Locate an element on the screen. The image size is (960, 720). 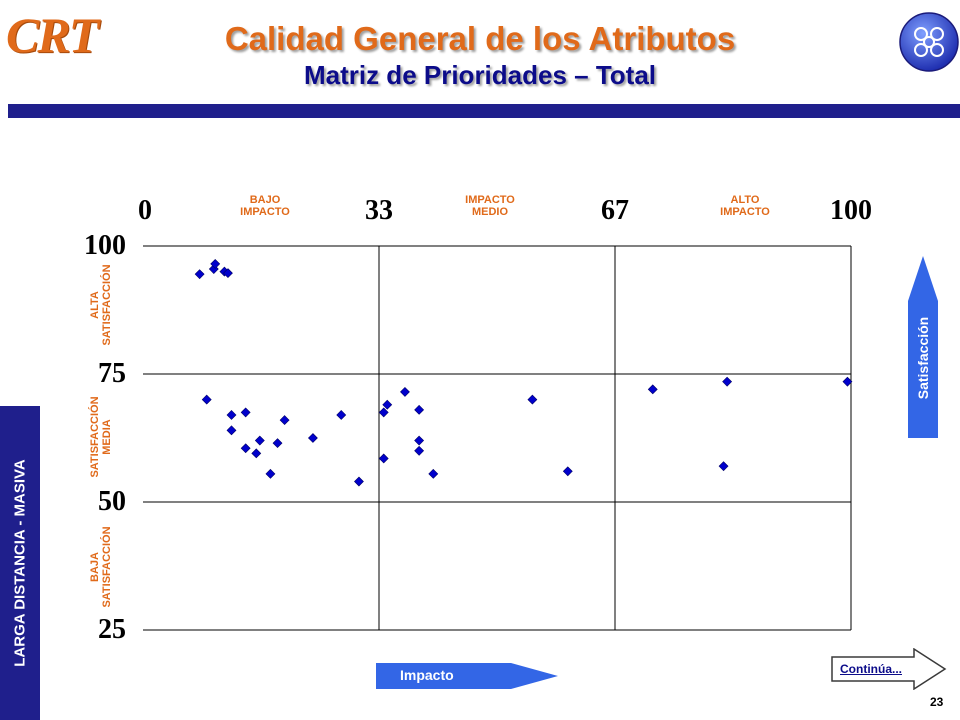
y-tick-label: 75 is located at coordinates (112, 373).